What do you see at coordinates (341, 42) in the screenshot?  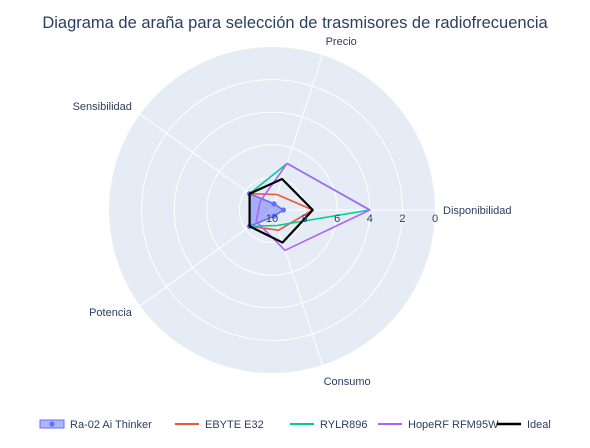 I see `axis-label-1: Precio` at bounding box center [341, 42].